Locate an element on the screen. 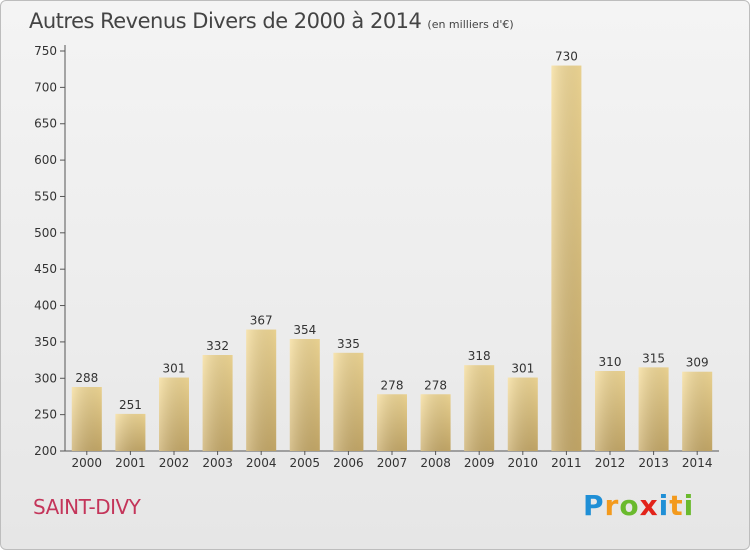 The width and height of the screenshot is (750, 550). data-label: 318 is located at coordinates (479, 356).